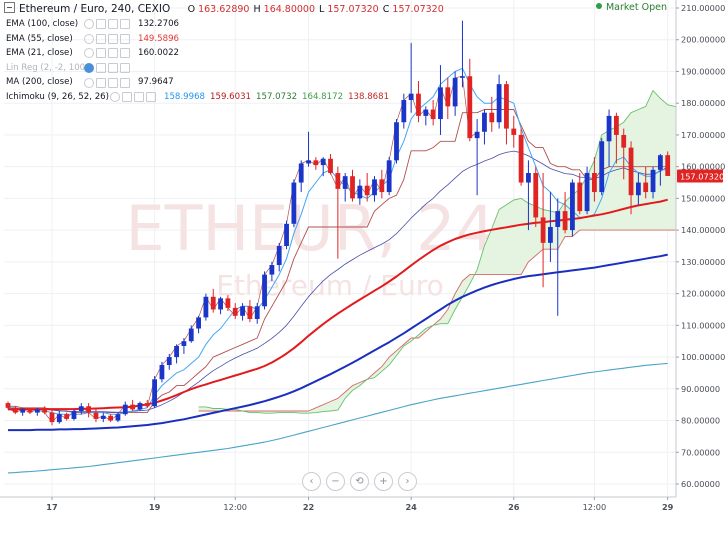 Image resolution: width=725 pixels, height=543 pixels. What do you see at coordinates (359, 481) in the screenshot?
I see `reset-icon: ⟲` at bounding box center [359, 481].